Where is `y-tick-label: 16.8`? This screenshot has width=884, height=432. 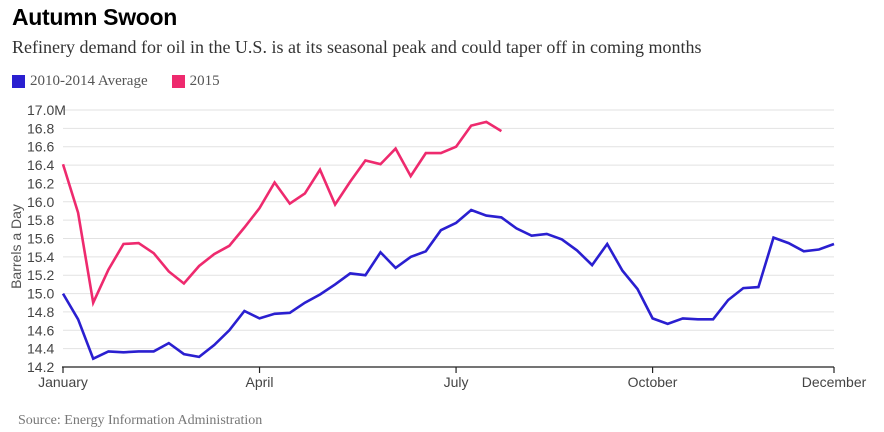 y-tick-label: 16.8 is located at coordinates (40, 128).